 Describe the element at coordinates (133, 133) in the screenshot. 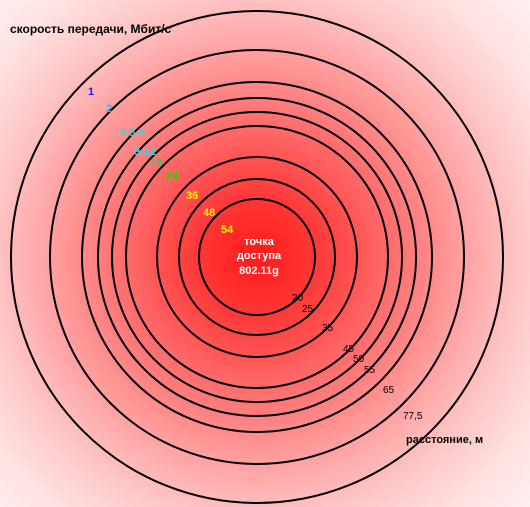

I see `speed-label-5-5-6: 5,5-6` at that location.